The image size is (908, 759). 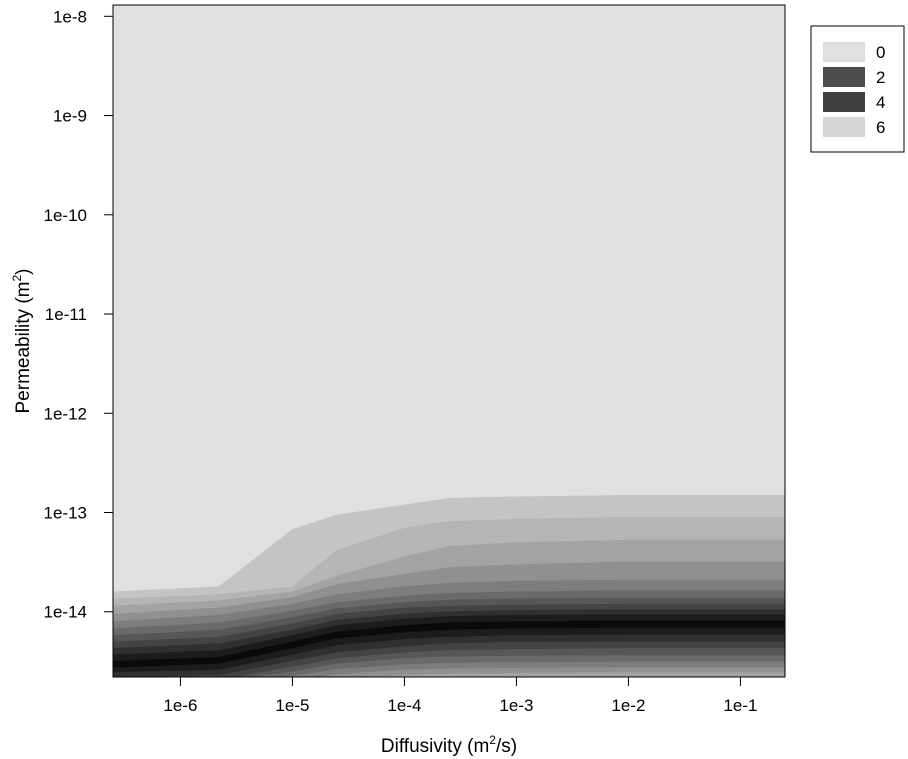 I want to click on x-tick-label: 1e-1, so click(x=740, y=705).